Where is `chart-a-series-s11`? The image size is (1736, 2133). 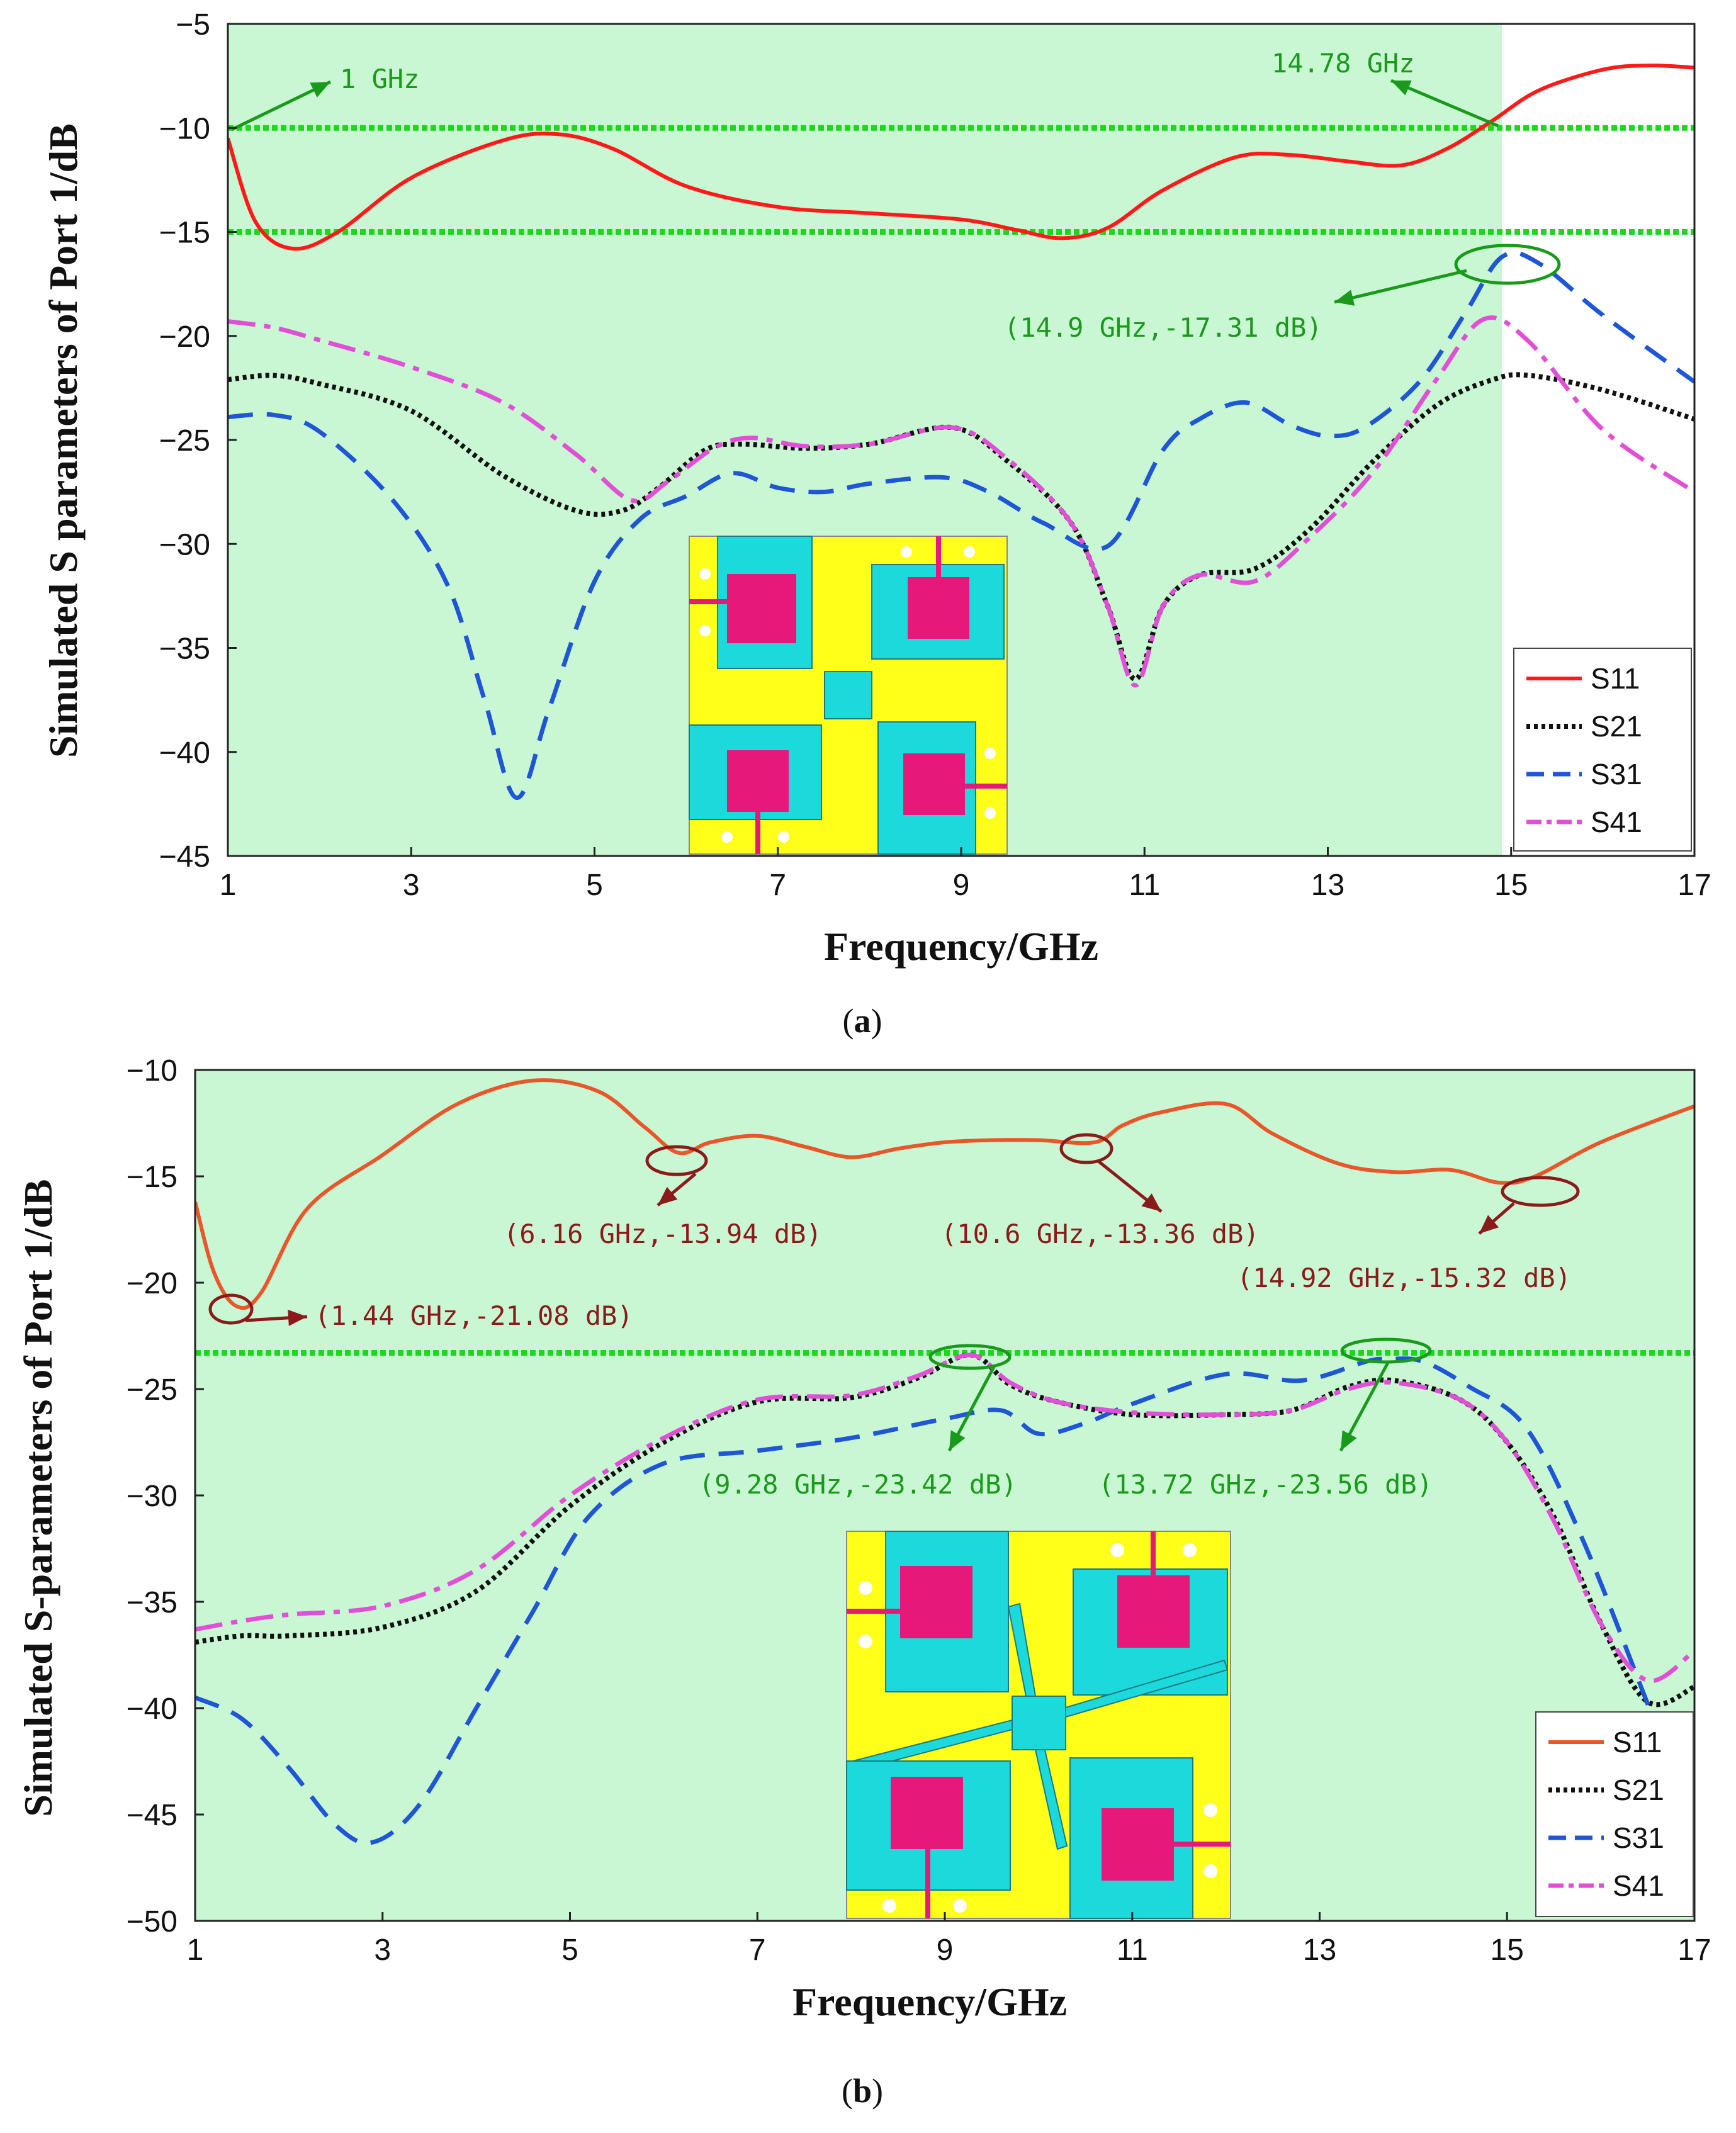
chart-a-series-s11 is located at coordinates (961, 157).